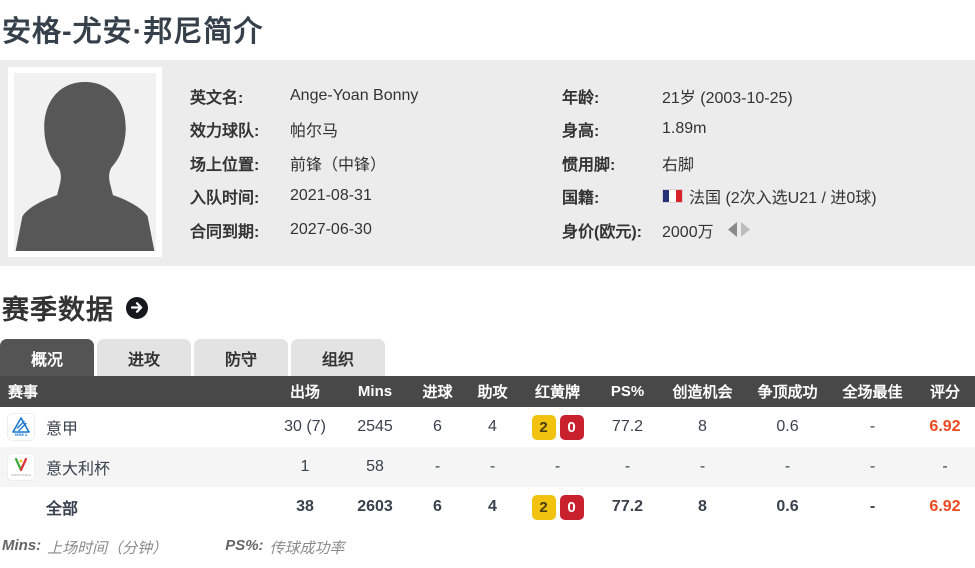 The width and height of the screenshot is (975, 568). Describe the element at coordinates (305, 506) in the screenshot. I see `cell-apps: 38` at that location.